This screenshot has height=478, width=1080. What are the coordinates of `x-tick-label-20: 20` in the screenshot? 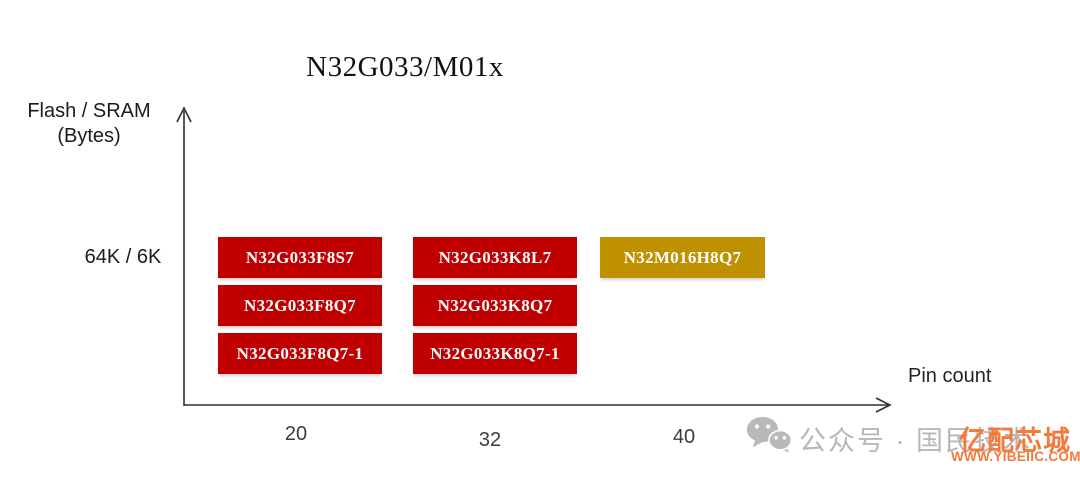 It's located at (296, 434).